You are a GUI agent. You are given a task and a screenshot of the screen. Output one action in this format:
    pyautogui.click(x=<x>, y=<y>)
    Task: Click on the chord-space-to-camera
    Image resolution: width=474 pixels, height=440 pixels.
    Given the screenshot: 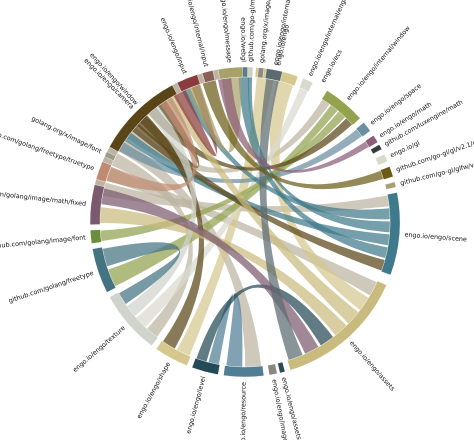 What is the action you would take?
    pyautogui.click(x=240, y=156)
    